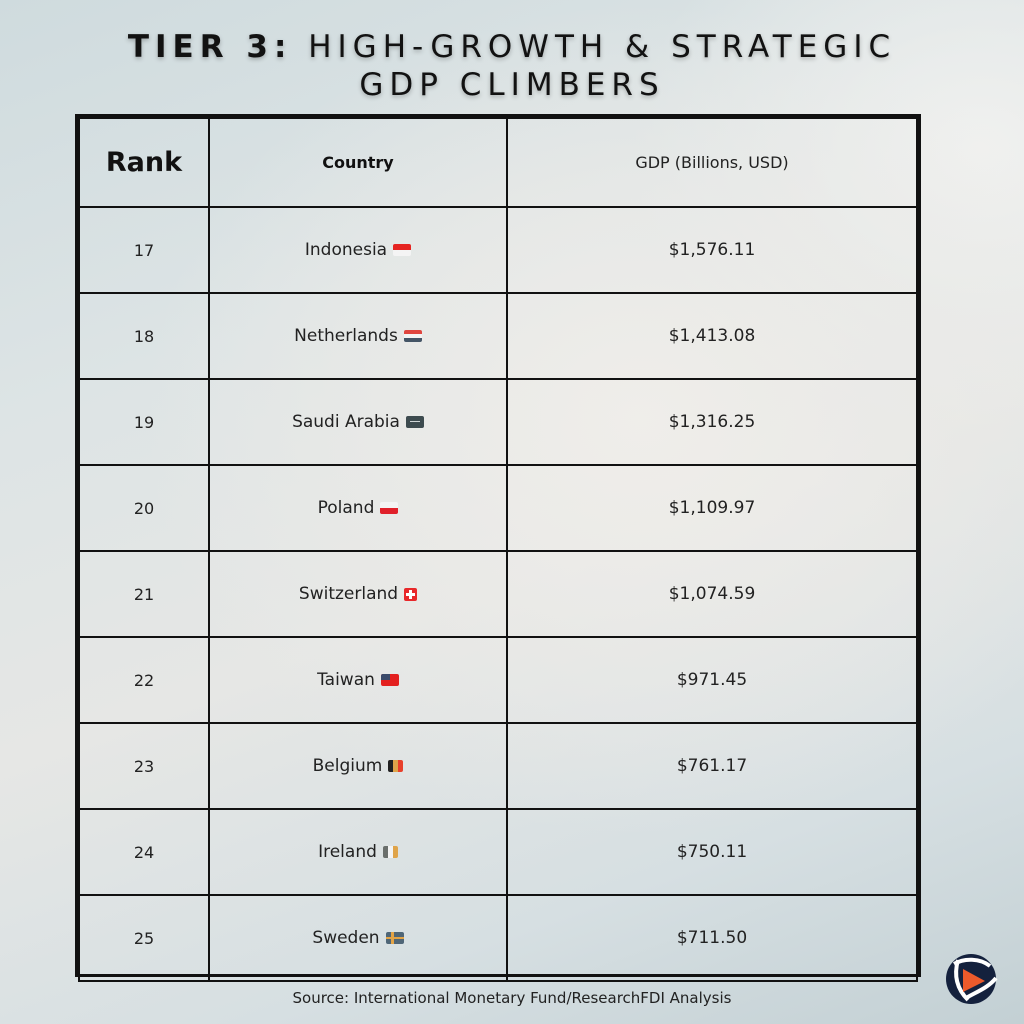 Image resolution: width=1024 pixels, height=1024 pixels. What do you see at coordinates (144, 422) in the screenshot?
I see `rank-cell: 19` at bounding box center [144, 422].